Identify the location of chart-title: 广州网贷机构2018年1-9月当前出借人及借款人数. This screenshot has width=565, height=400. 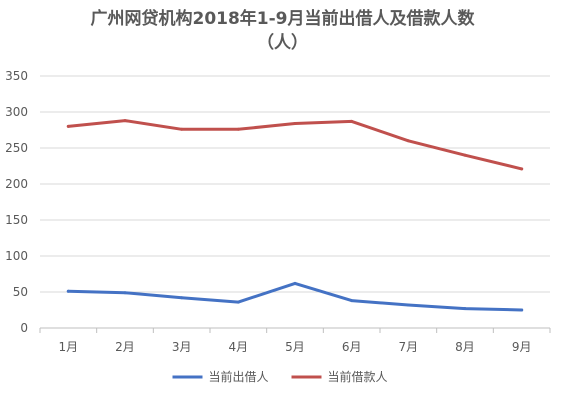
(282, 19).